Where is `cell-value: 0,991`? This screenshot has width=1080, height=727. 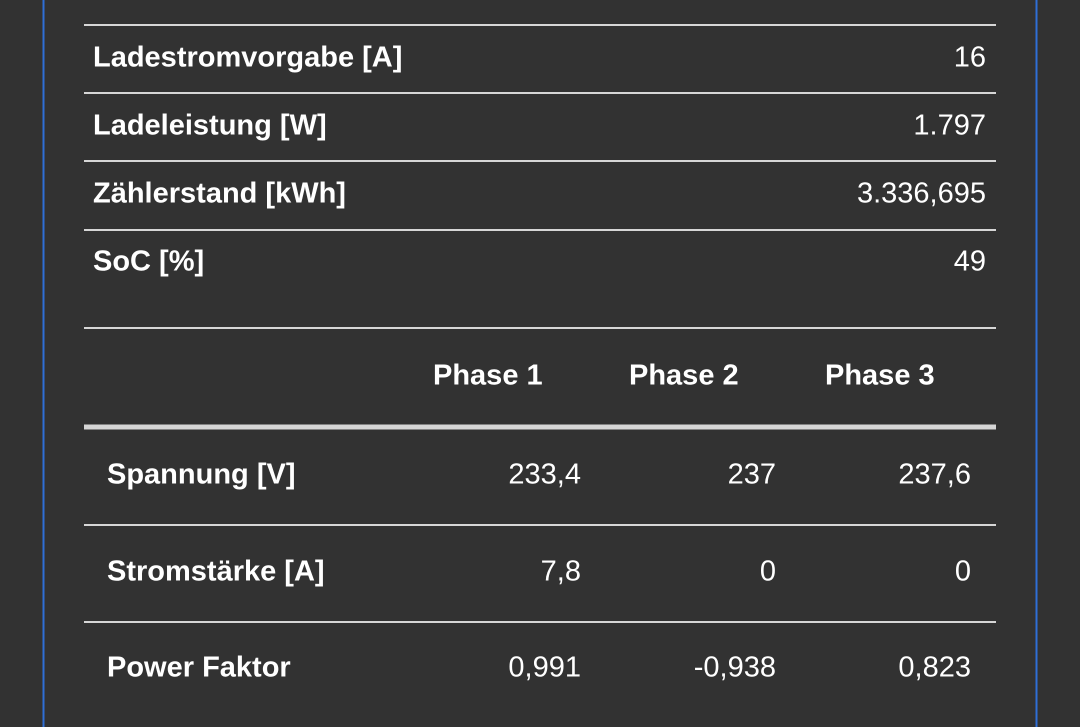 cell-value: 0,991 is located at coordinates (544, 668).